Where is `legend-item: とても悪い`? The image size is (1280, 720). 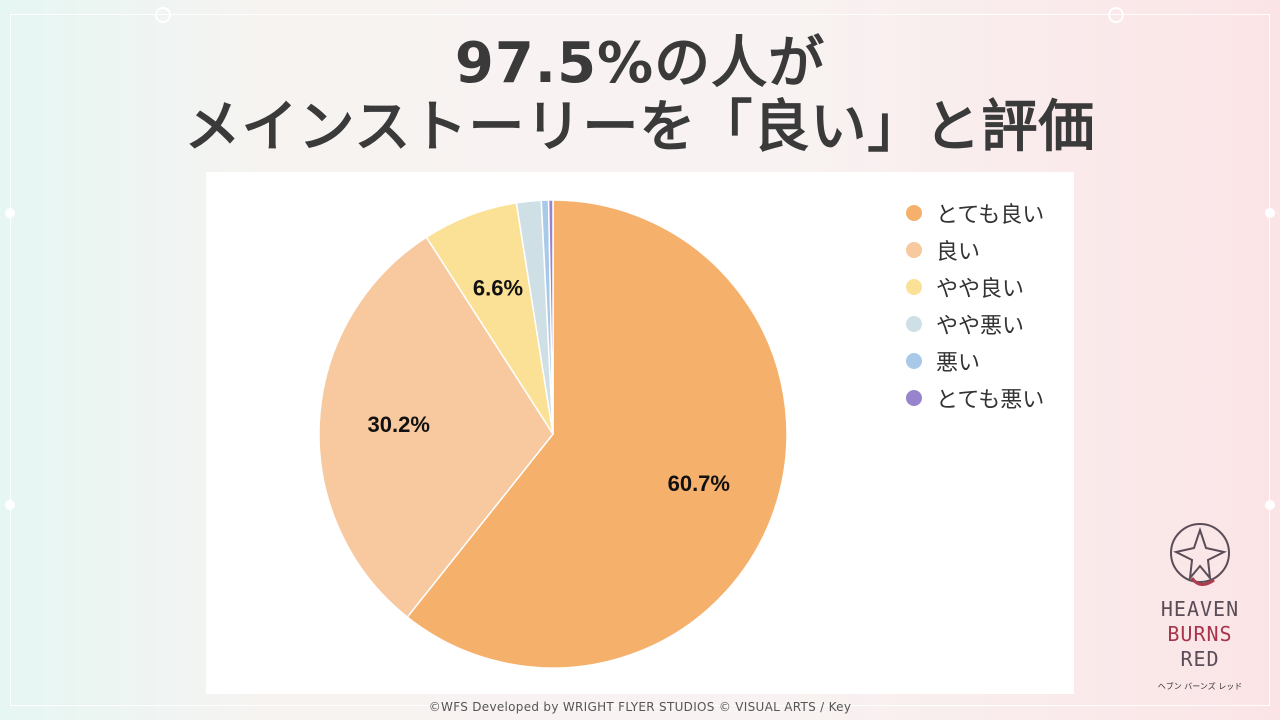
legend-item: とても悪い is located at coordinates (975, 397).